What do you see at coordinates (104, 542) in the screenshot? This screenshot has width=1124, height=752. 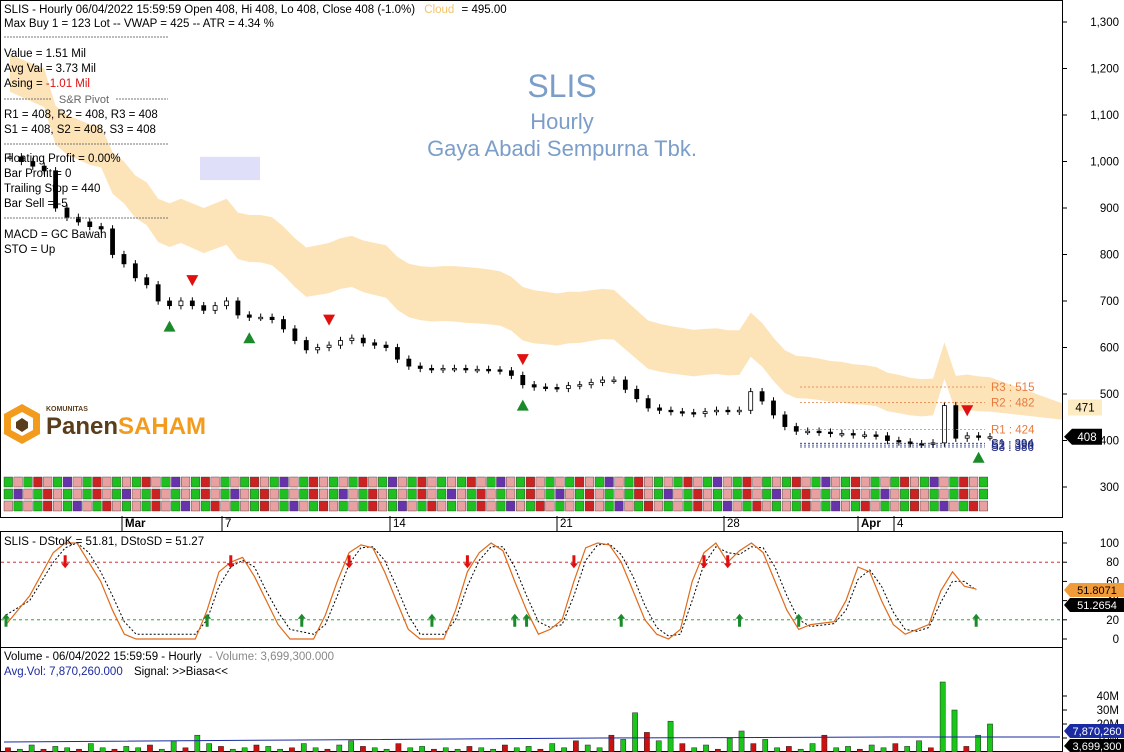 I see `stochastic-header: SLIS - DStoK = 51.81, DStoSD = 51.27` at bounding box center [104, 542].